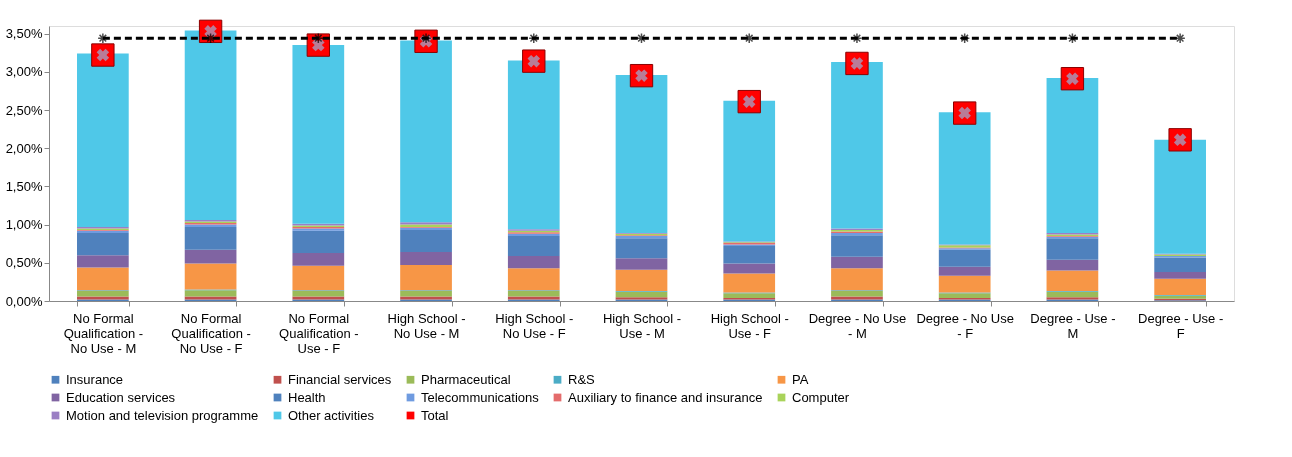  Describe the element at coordinates (965, 325) in the screenshot. I see `x-tick-label: Degree - No Use - F` at that location.